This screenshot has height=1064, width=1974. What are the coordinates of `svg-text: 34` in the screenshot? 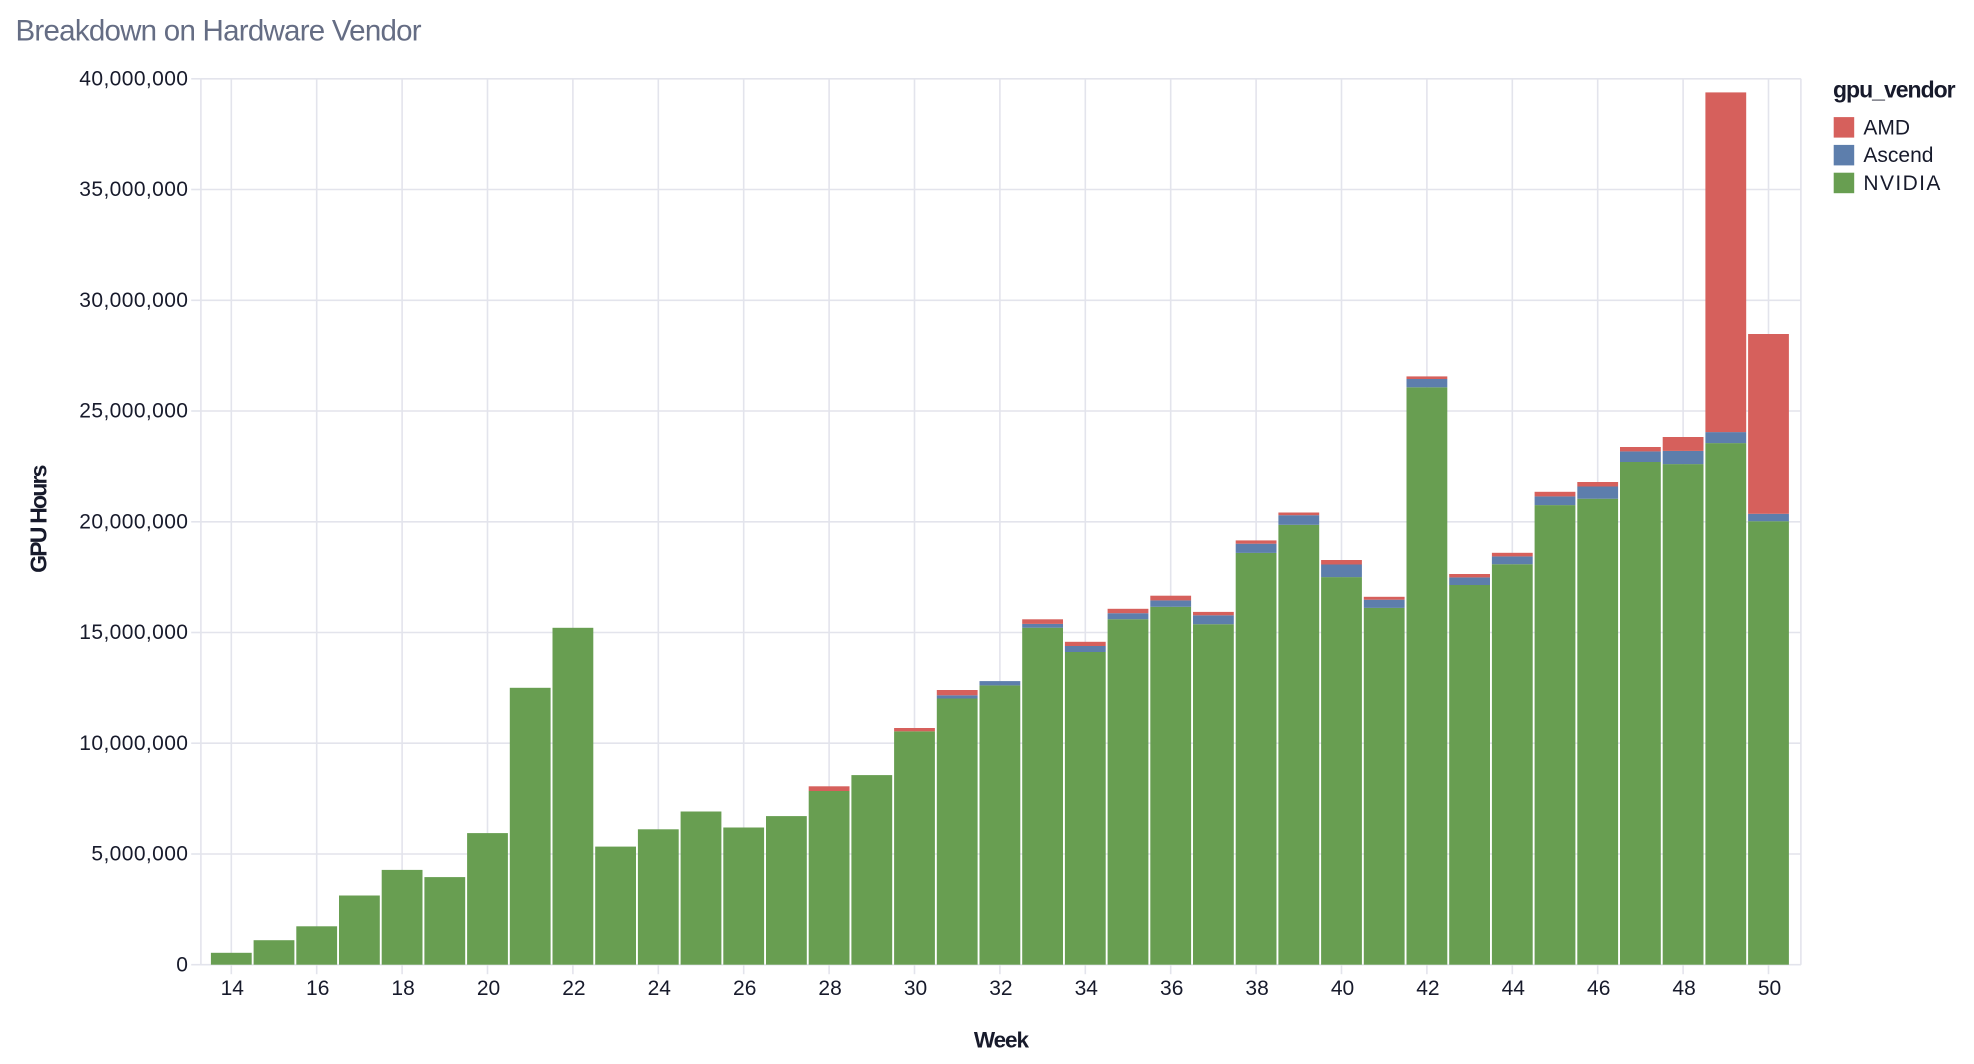 It's located at (1087, 988).